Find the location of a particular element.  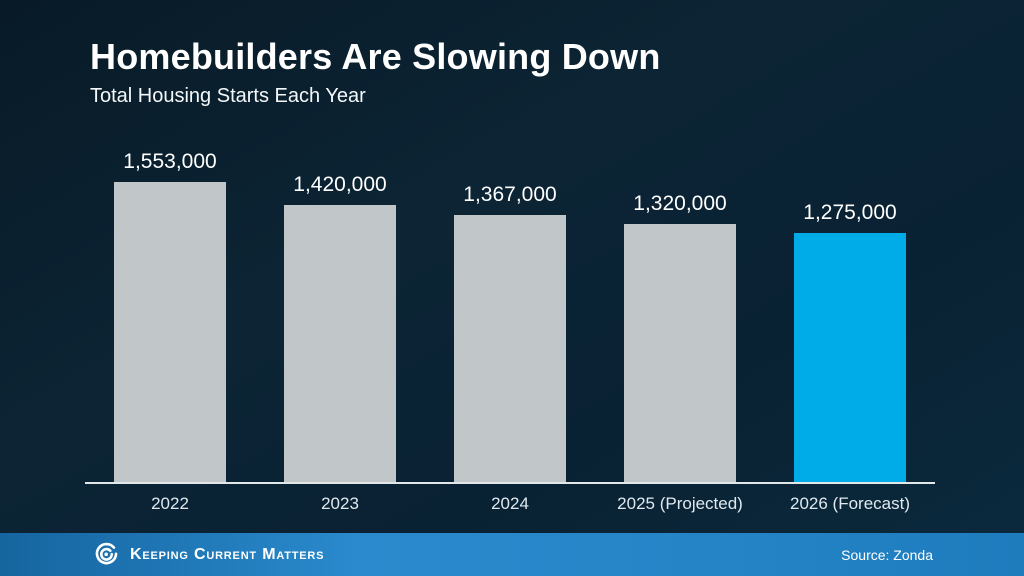

bar-group-2025 (Projected): 1,320,000 is located at coordinates (680, 316).